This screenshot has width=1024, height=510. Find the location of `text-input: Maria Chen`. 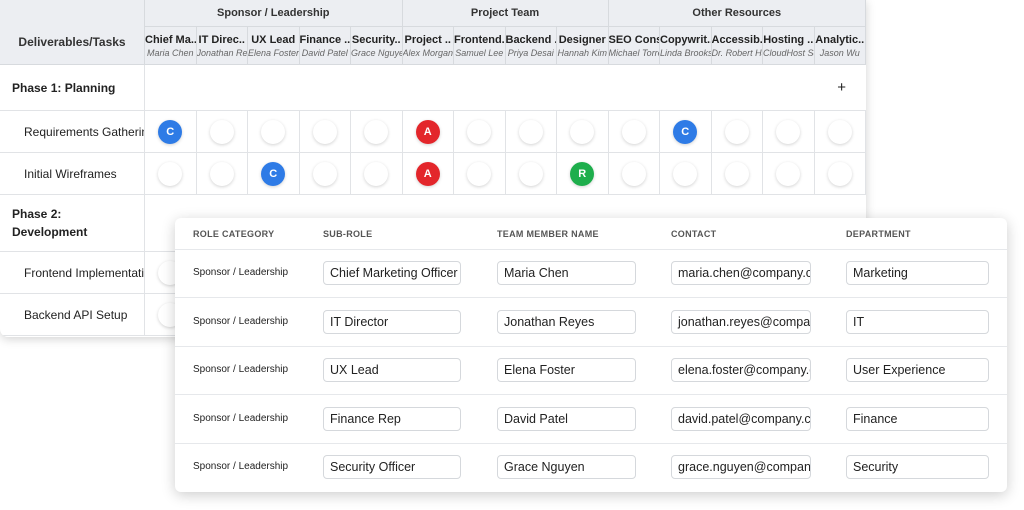

text-input: Maria Chen is located at coordinates (566, 273).